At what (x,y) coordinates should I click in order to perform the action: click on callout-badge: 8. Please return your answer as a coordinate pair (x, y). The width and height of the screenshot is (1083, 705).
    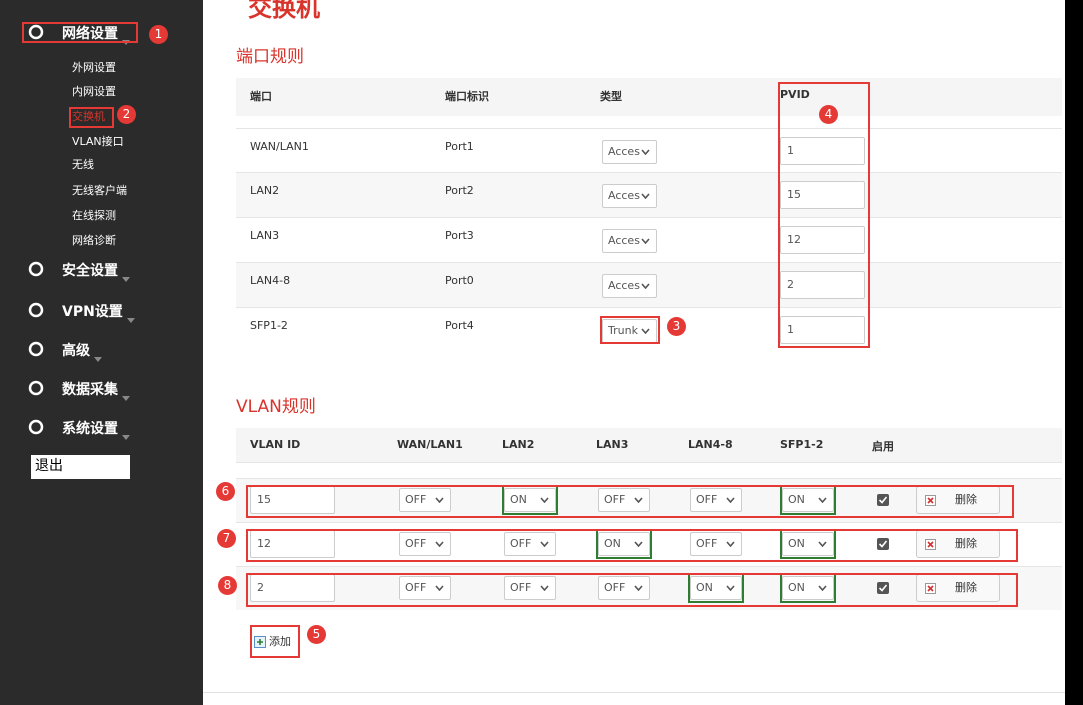
    Looking at the image, I should click on (227, 585).